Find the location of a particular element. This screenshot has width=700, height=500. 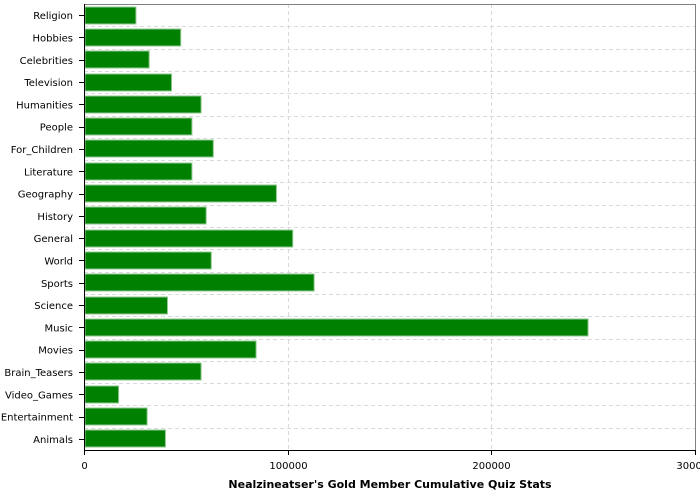

category-label: Entertainment is located at coordinates (37, 418).